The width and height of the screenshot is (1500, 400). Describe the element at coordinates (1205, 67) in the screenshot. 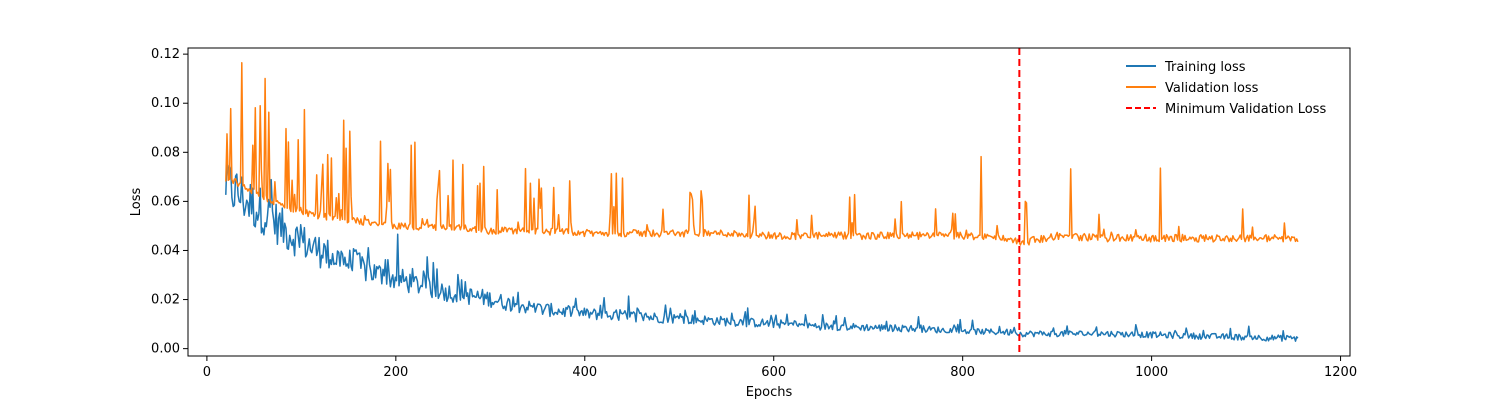

I see `legend-label-training: Training loss` at that location.